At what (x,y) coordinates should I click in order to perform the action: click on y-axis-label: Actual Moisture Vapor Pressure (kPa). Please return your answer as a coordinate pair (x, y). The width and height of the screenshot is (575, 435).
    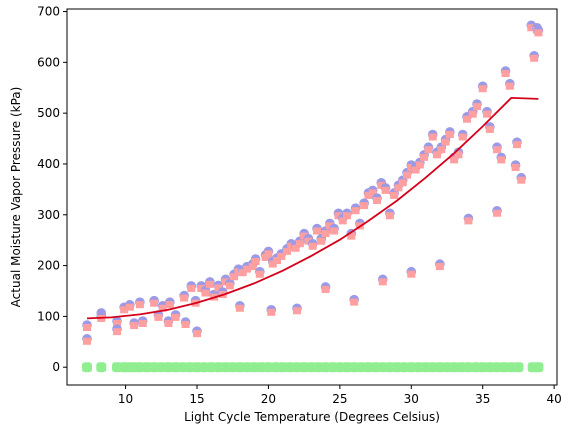
    Looking at the image, I should click on (16, 197).